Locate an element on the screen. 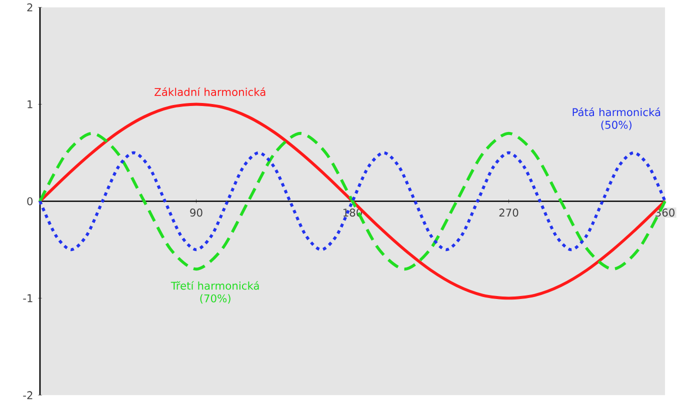  series-label: Základní harmonická is located at coordinates (210, 91).